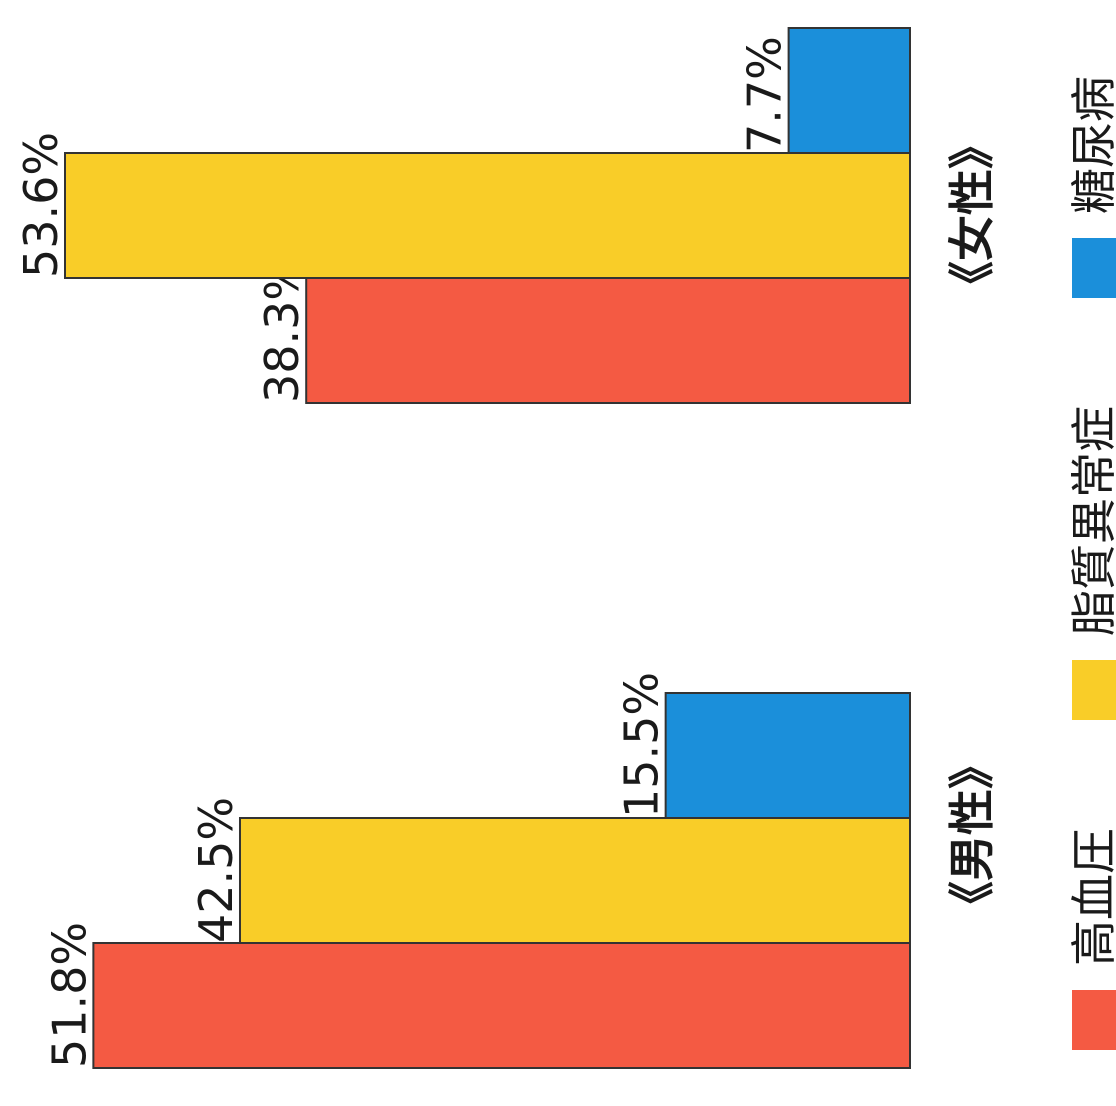  What do you see at coordinates (642, 745) in the screenshot?
I see `value-label: 15.5%` at bounding box center [642, 745].